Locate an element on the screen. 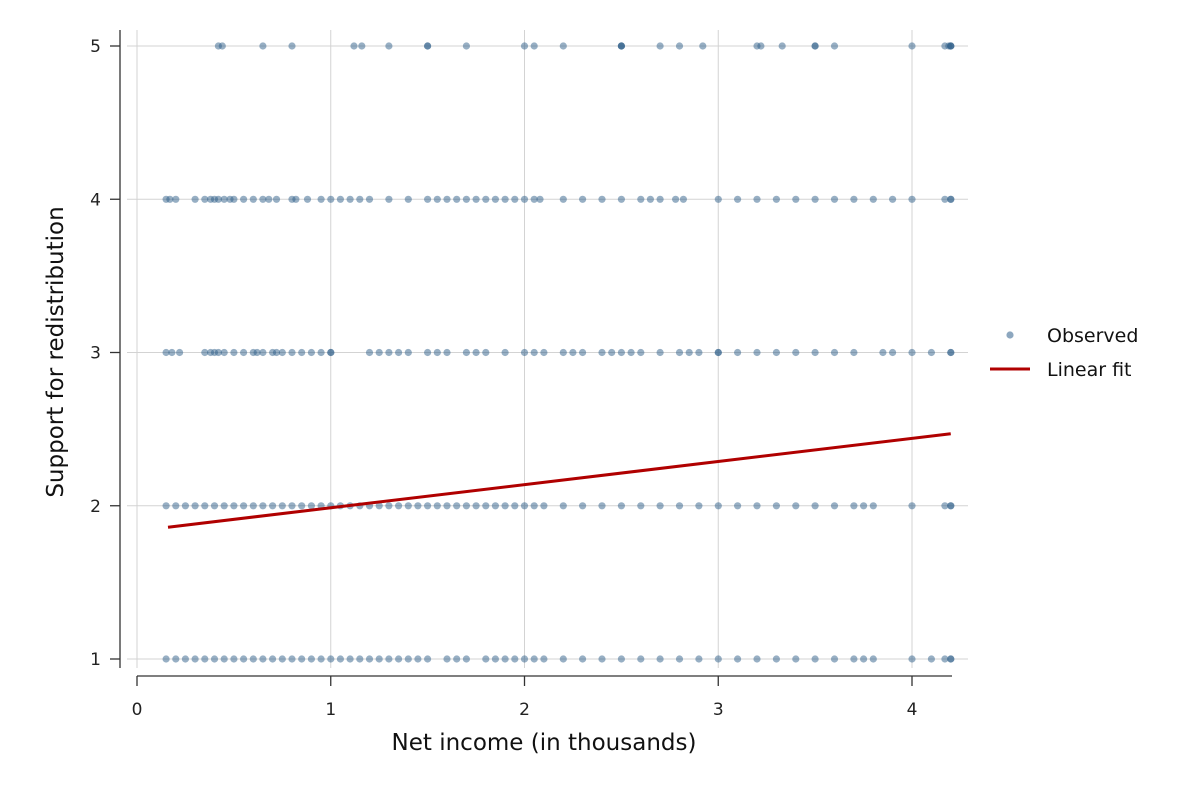 The image size is (1200, 800). y-tick-label: 4 is located at coordinates (95, 200).